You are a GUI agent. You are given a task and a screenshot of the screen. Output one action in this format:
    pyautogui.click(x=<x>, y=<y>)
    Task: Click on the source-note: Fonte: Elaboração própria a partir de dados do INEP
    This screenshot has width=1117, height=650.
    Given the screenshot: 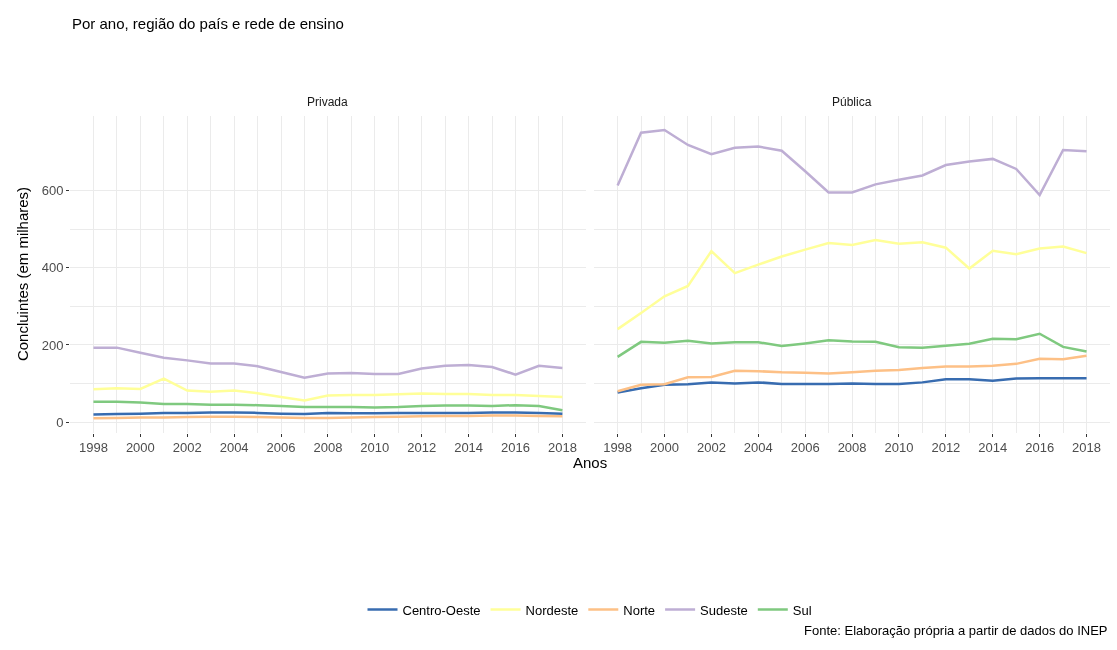 What is the action you would take?
    pyautogui.click(x=956, y=630)
    